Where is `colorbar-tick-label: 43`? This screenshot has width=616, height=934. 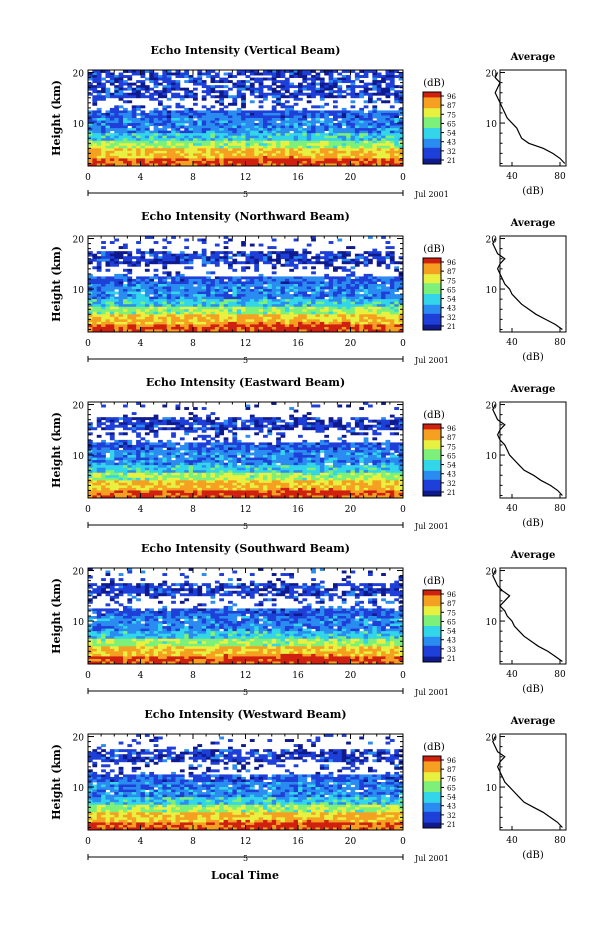 colorbar-tick-label: 43 is located at coordinates (451, 143).